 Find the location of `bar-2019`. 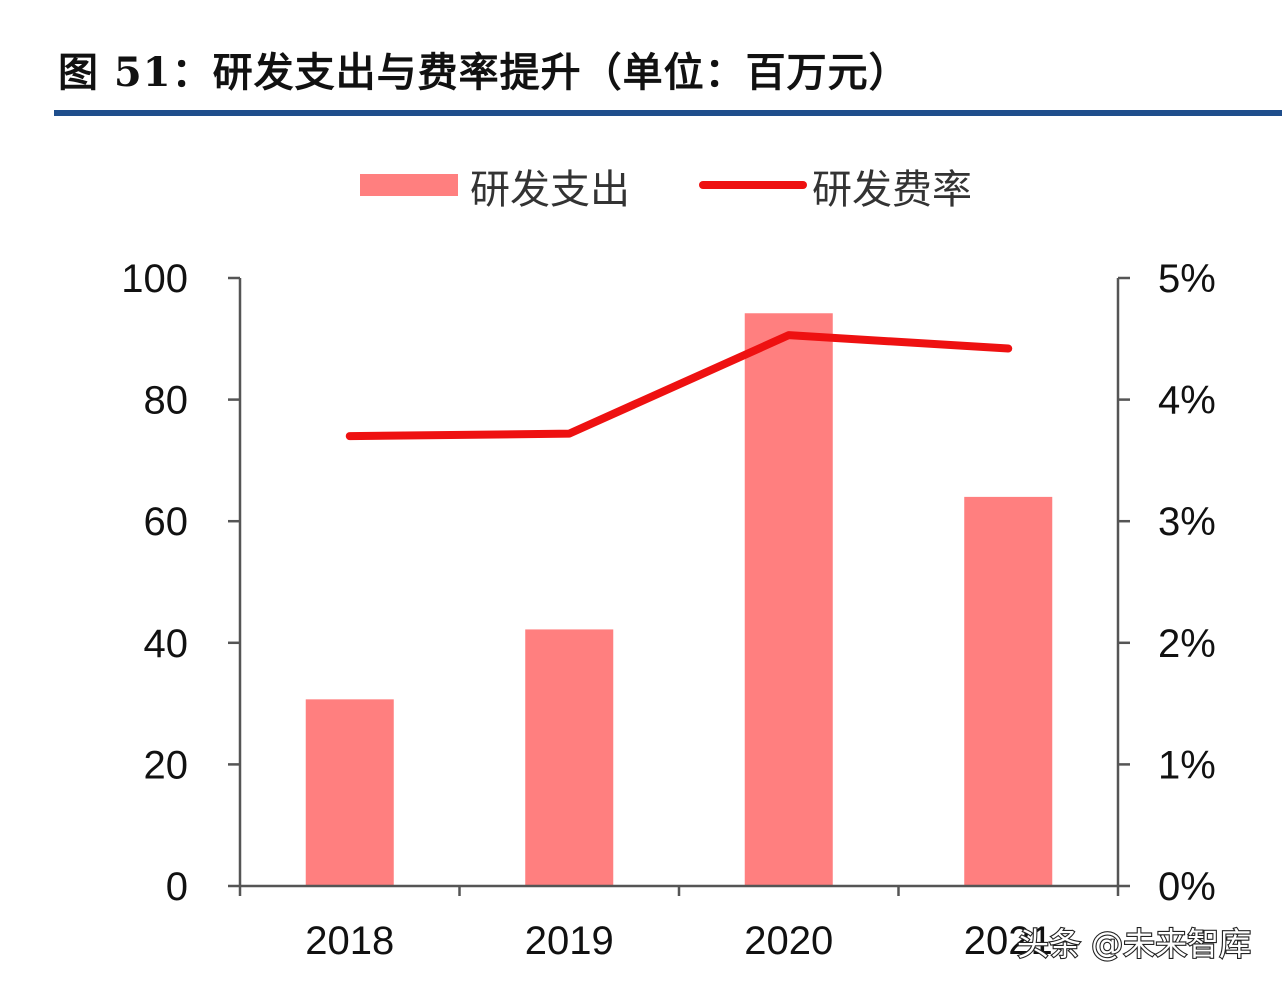

bar-2019 is located at coordinates (569, 757).